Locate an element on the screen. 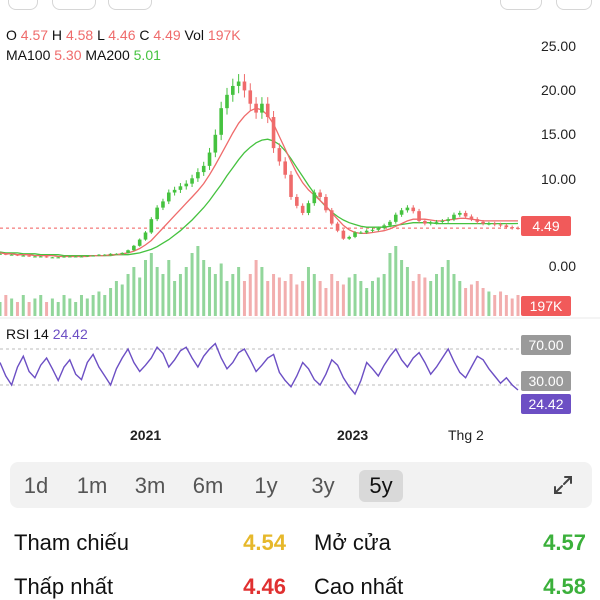  timeframe-1y: 1y is located at coordinates (266, 485).